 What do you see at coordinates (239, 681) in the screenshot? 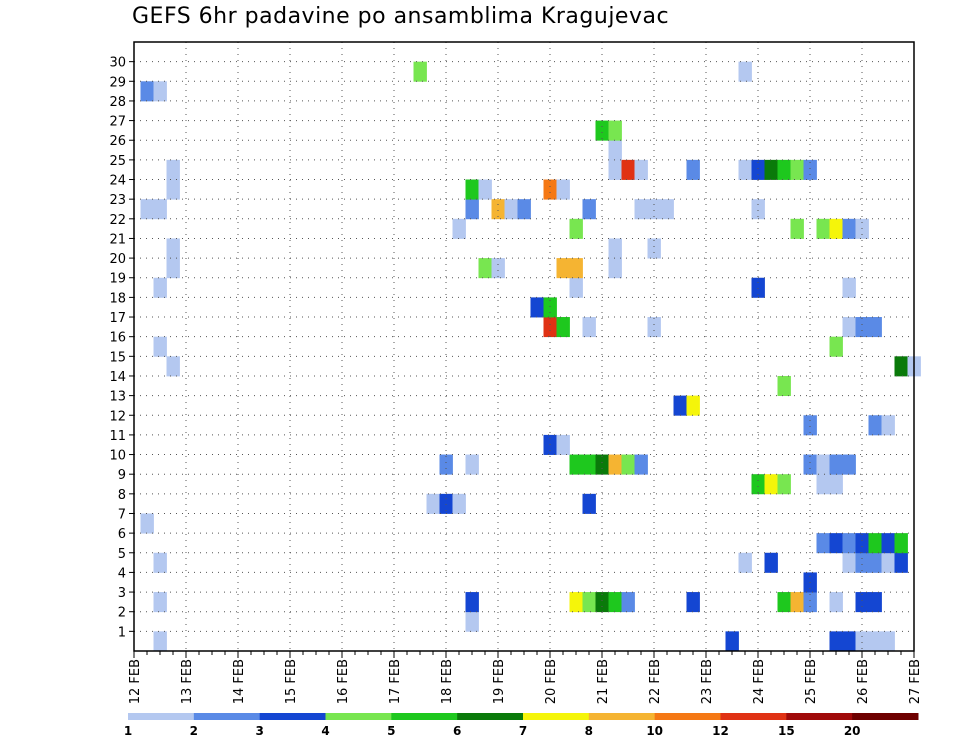
I see `x-tick-label: 14 FEB` at bounding box center [239, 681].